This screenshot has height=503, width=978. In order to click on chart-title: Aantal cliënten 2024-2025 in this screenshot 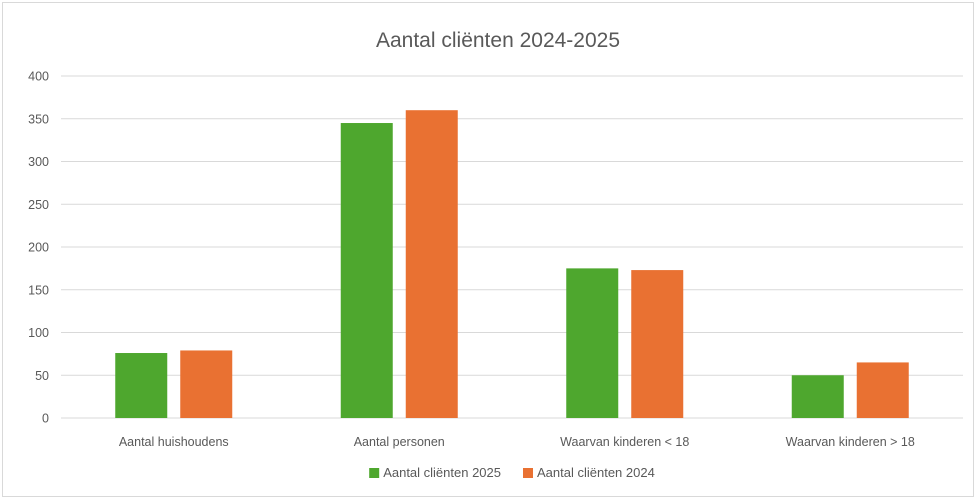, I will do `click(498, 40)`.